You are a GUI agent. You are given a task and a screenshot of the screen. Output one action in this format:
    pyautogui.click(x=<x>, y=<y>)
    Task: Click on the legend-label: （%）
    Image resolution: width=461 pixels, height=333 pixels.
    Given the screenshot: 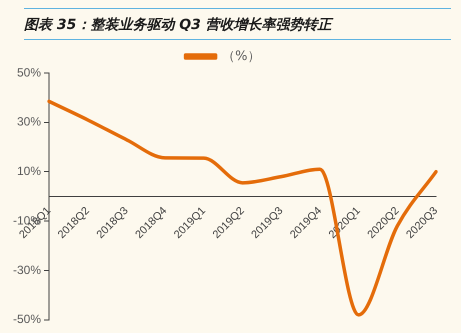 What is the action you would take?
    pyautogui.click(x=241, y=56)
    